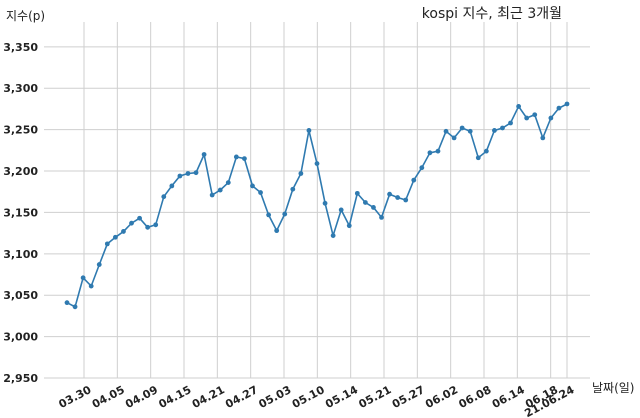 The height and width of the screenshot is (418, 640). What do you see at coordinates (20, 295) in the screenshot?
I see `y-tick-label: 3,050` at bounding box center [20, 295].